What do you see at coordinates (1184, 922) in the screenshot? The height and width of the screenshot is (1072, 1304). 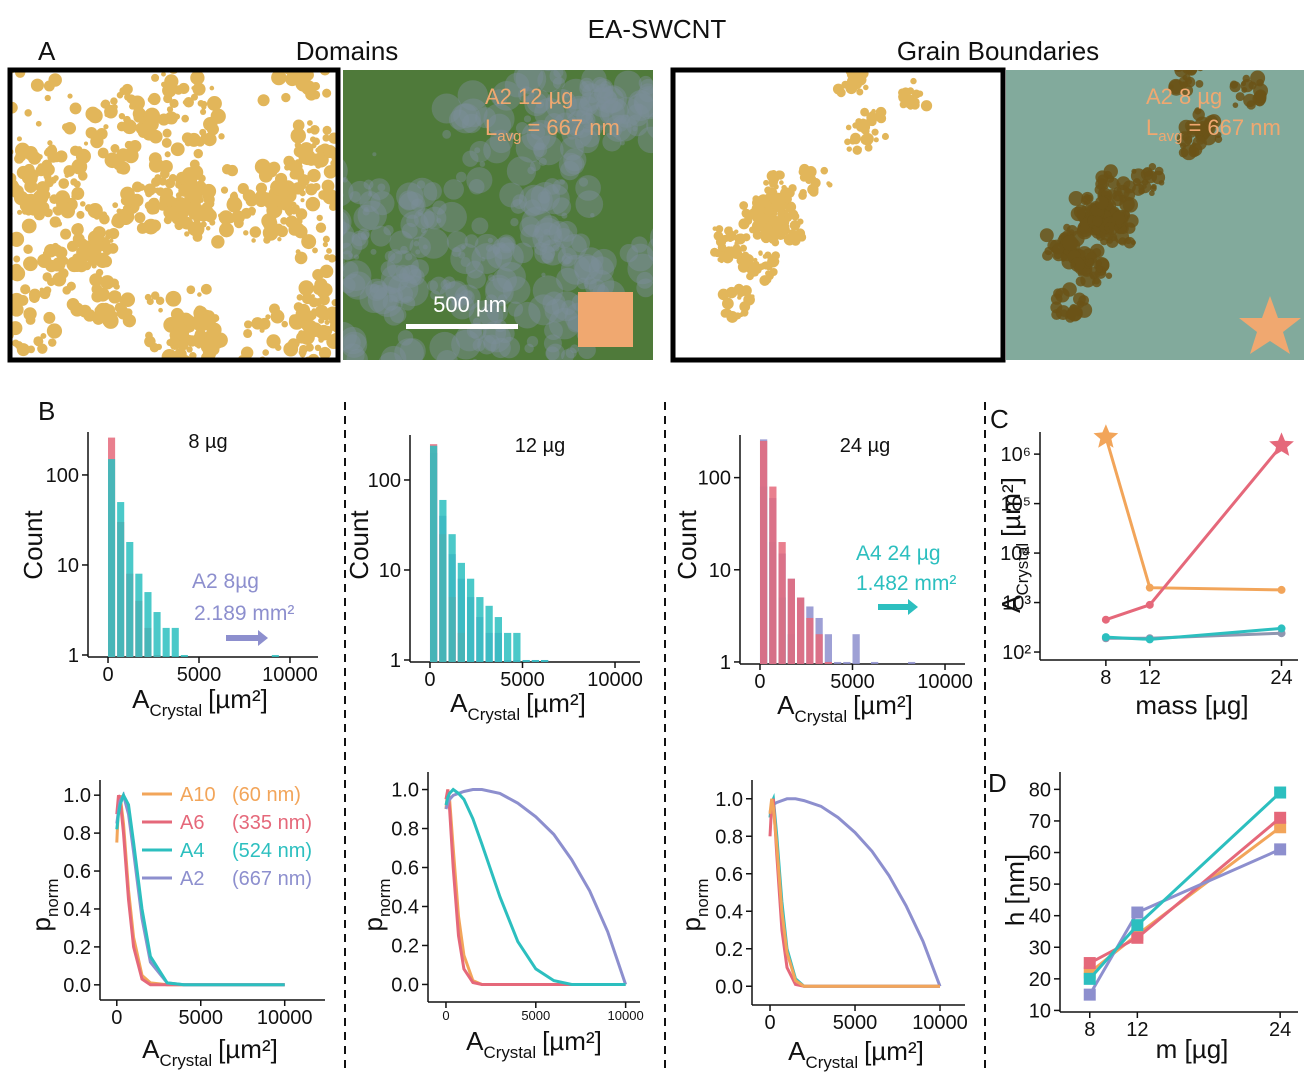 I see `series-line` at bounding box center [1184, 922].